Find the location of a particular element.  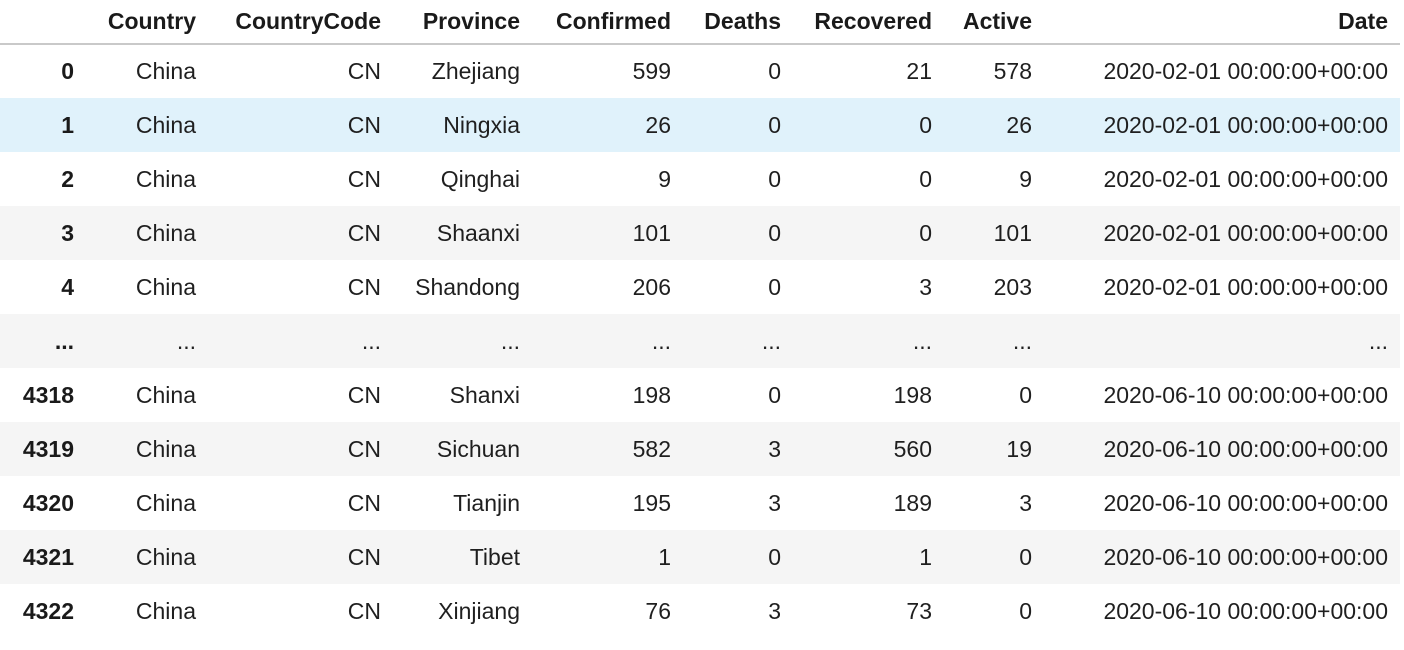

row-index: 4322 is located at coordinates (48, 610).